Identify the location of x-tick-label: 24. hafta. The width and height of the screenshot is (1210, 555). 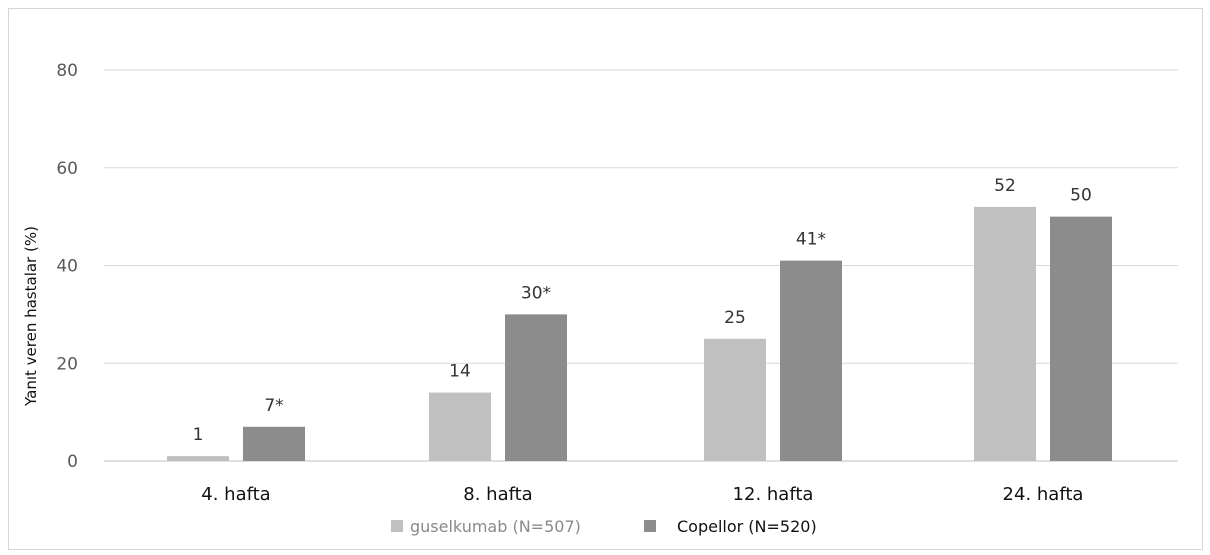
(1043, 494).